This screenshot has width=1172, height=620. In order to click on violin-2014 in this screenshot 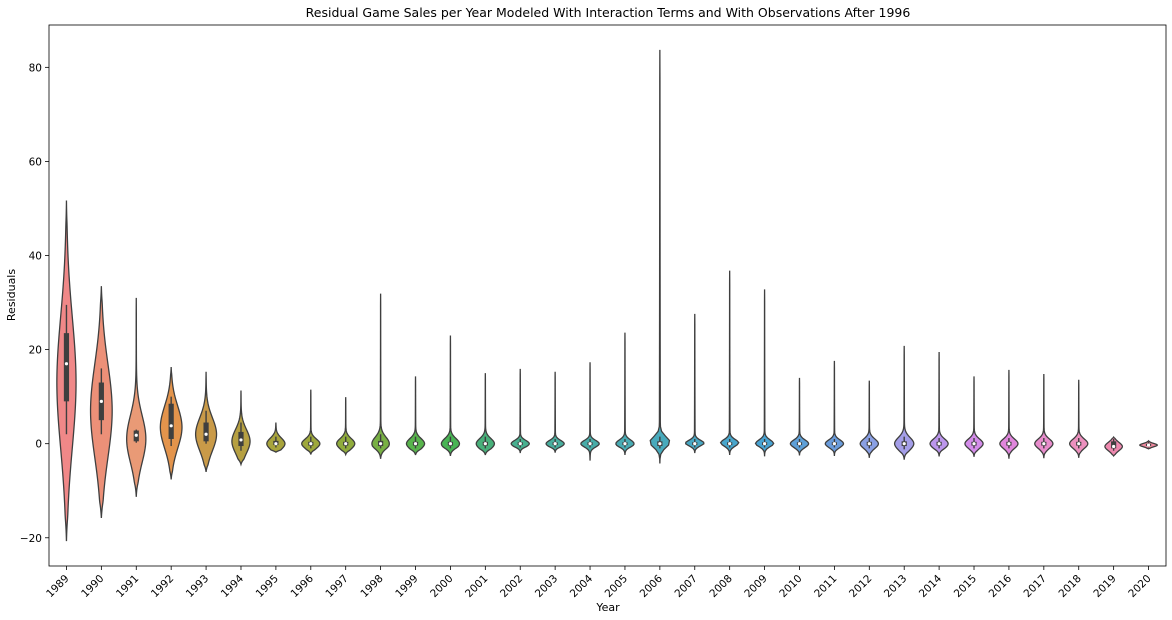, I will do `click(939, 404)`.